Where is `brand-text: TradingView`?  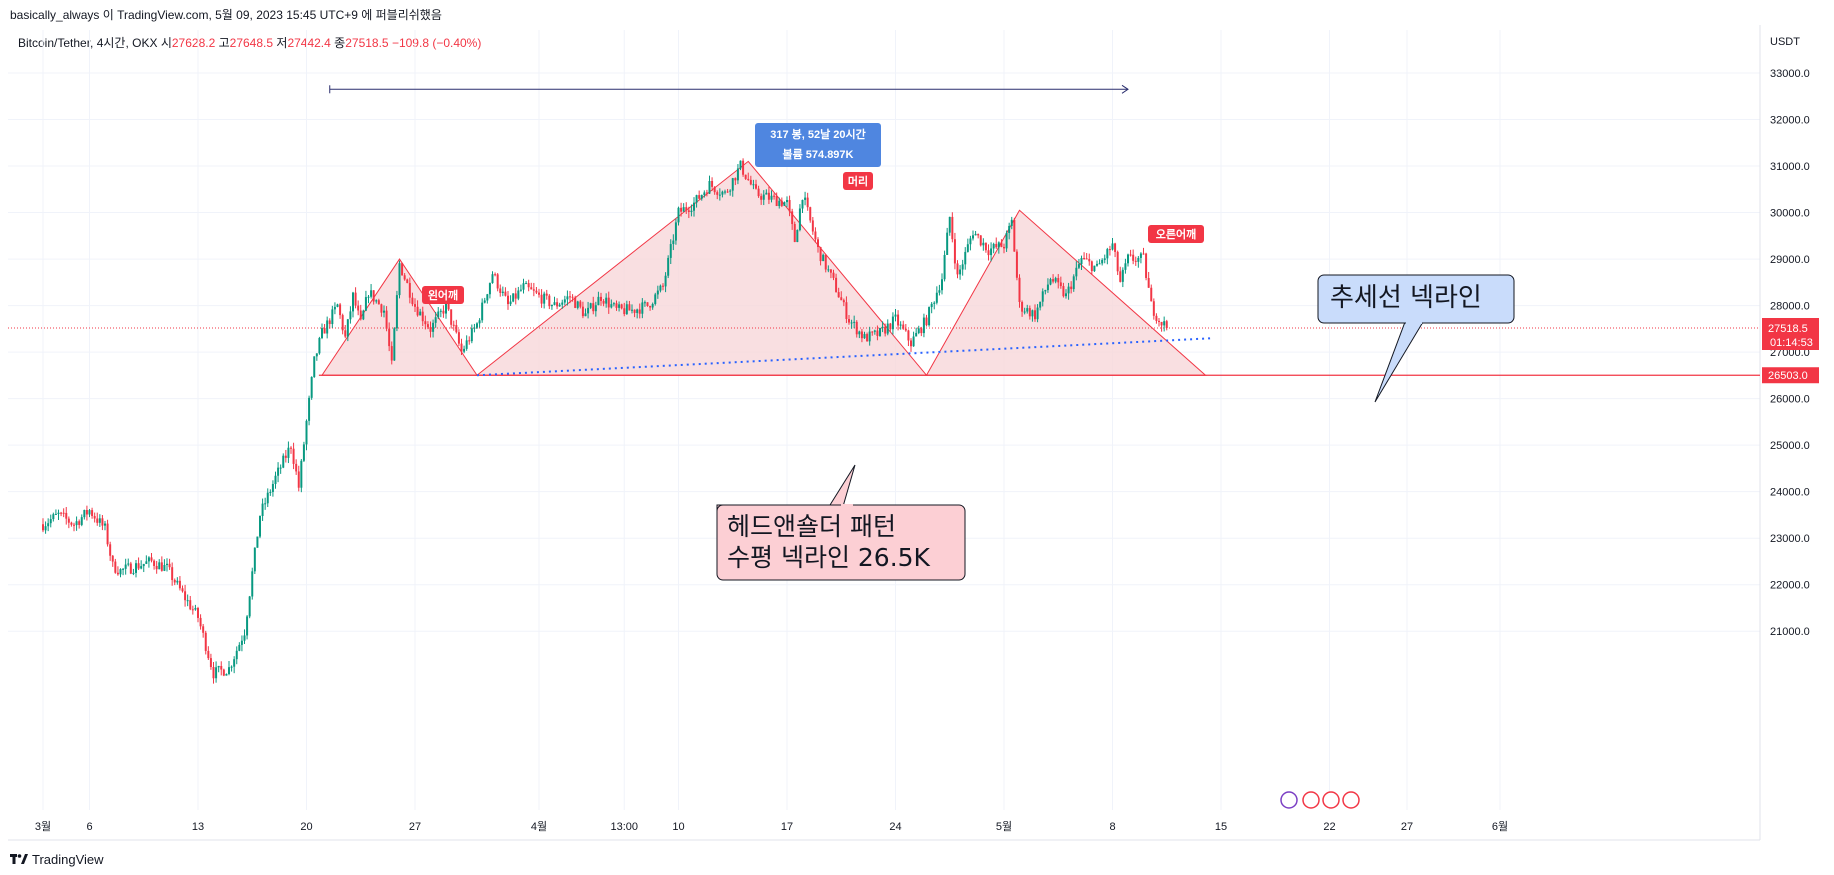 brand-text: TradingView is located at coordinates (68, 859).